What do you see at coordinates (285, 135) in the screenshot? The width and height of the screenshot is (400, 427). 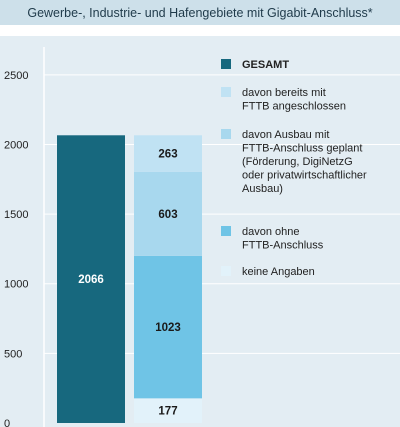 I see `legend-label: davon Ausbau mit` at bounding box center [285, 135].